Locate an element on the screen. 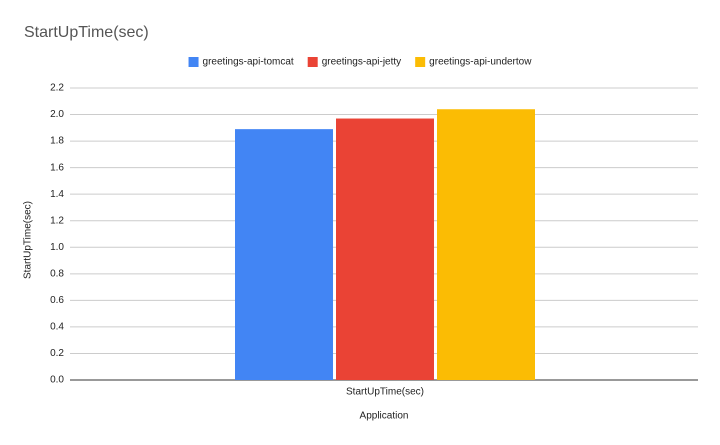 The width and height of the screenshot is (720, 445). legend-label: greetings-api-undertow is located at coordinates (480, 62).